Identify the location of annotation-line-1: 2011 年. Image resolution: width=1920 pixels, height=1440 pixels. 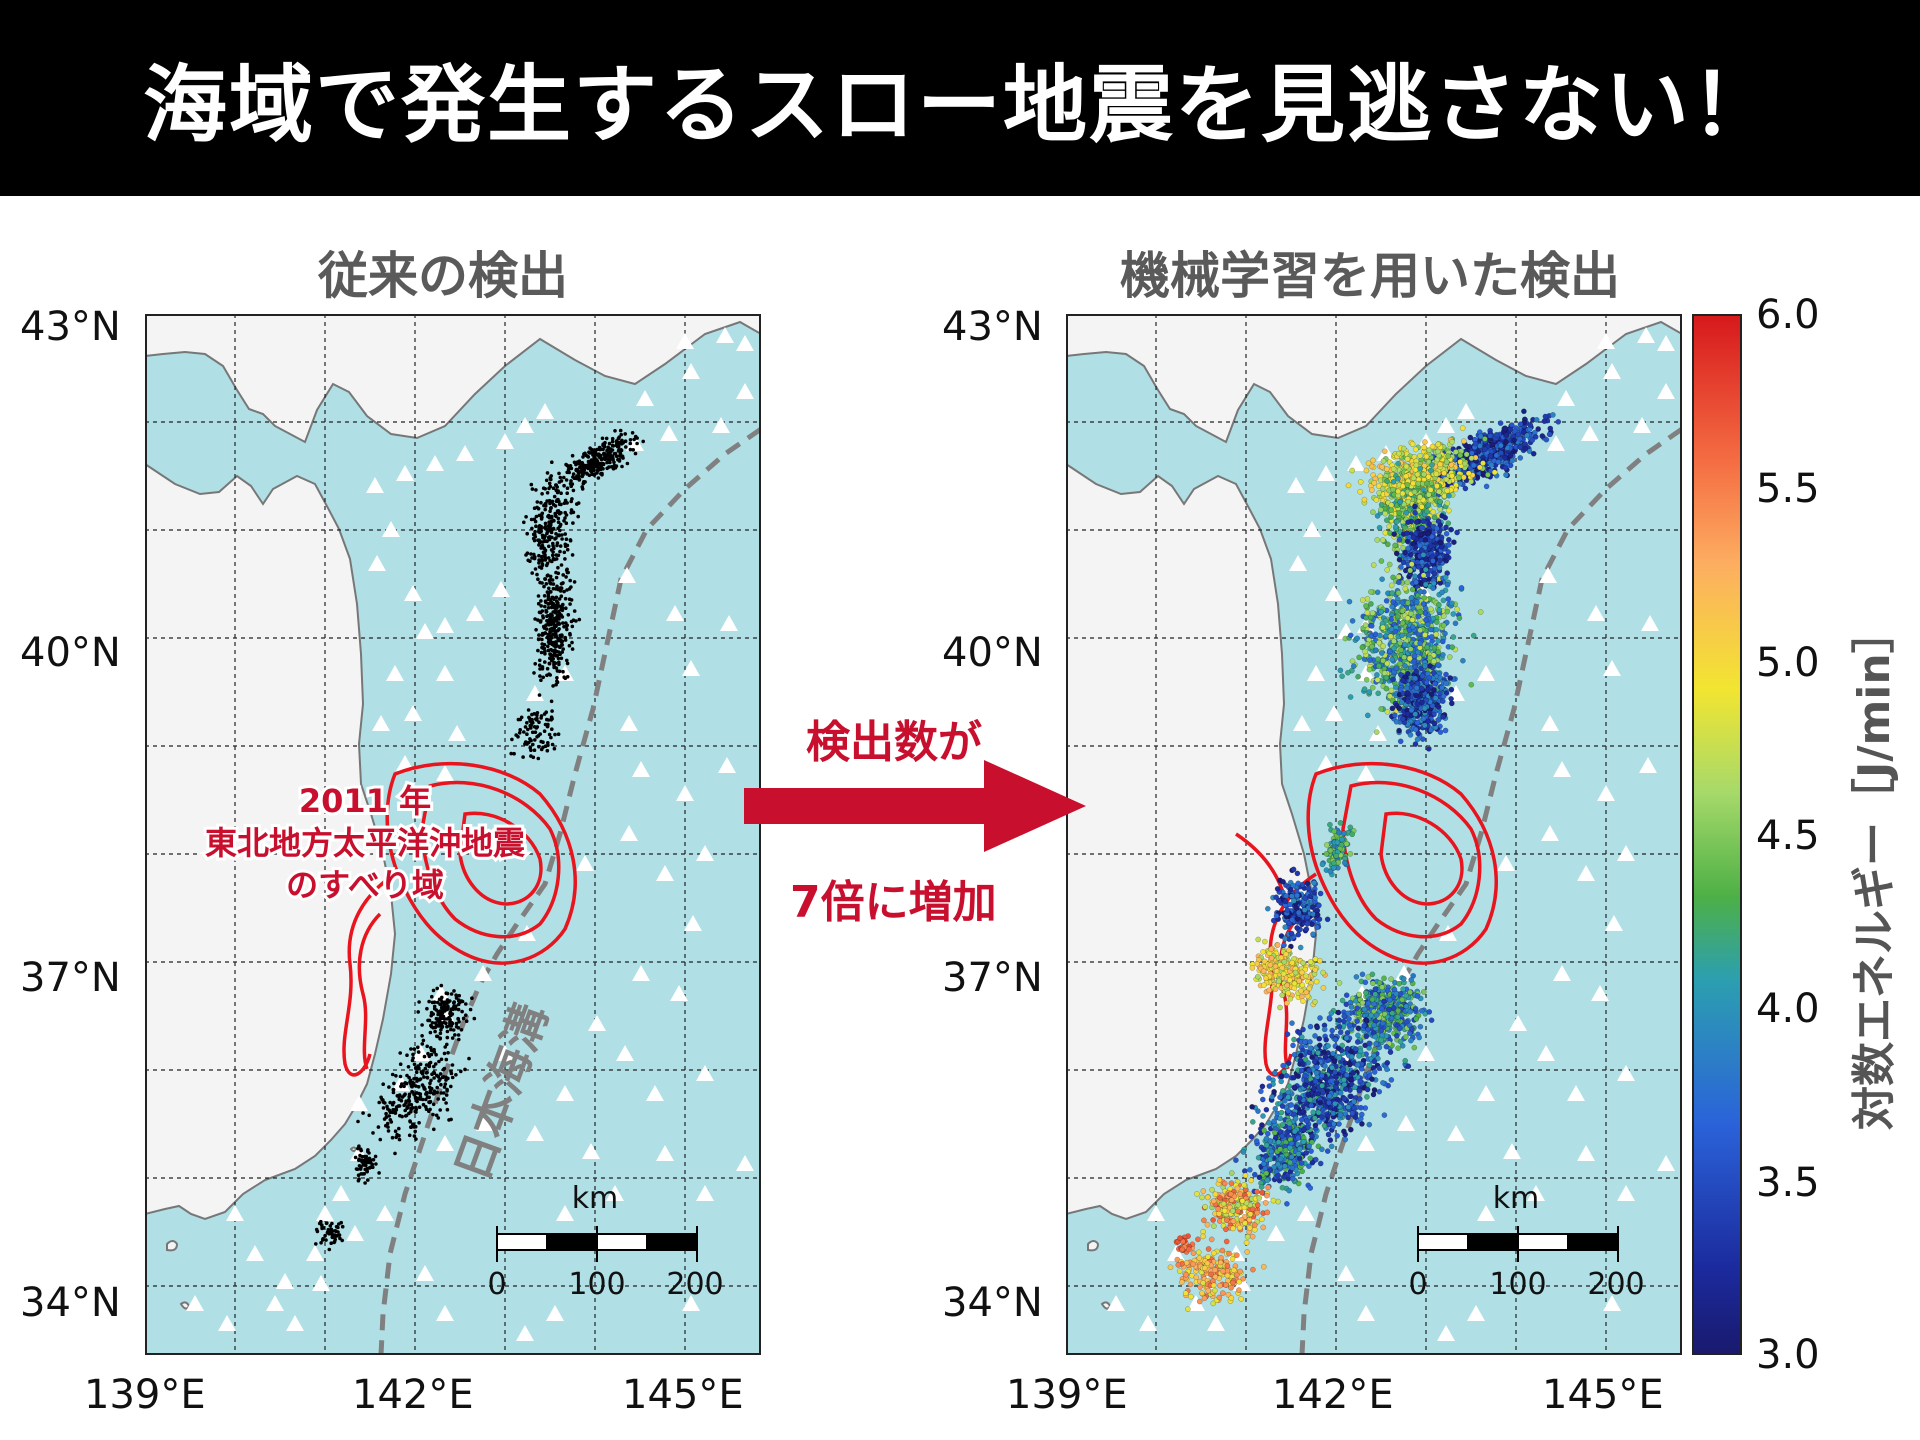
(365, 801).